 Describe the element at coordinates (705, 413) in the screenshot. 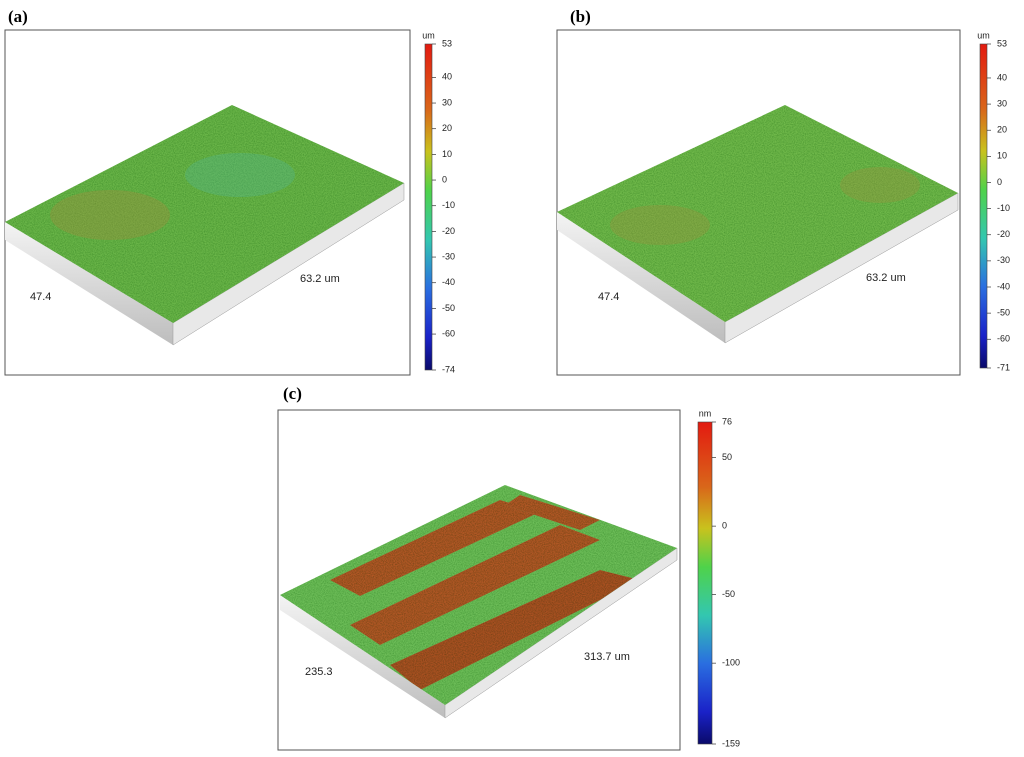

I see `colorbar-unit: nm` at that location.